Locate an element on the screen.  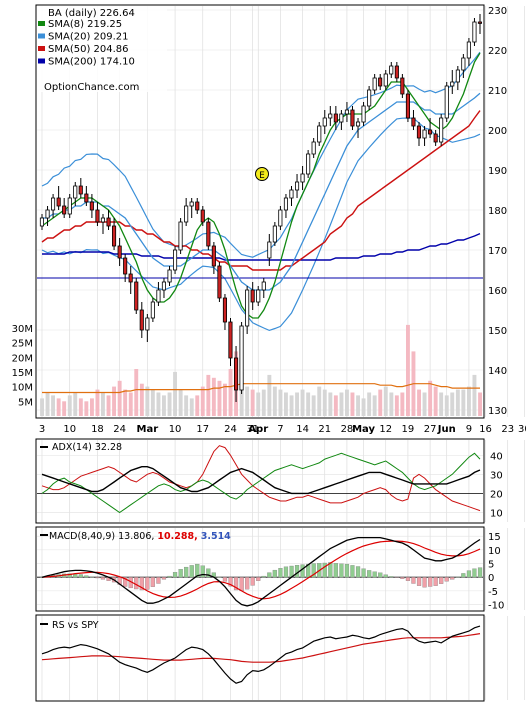
price-y-tick-label: 160 is located at coordinates (497, 291).